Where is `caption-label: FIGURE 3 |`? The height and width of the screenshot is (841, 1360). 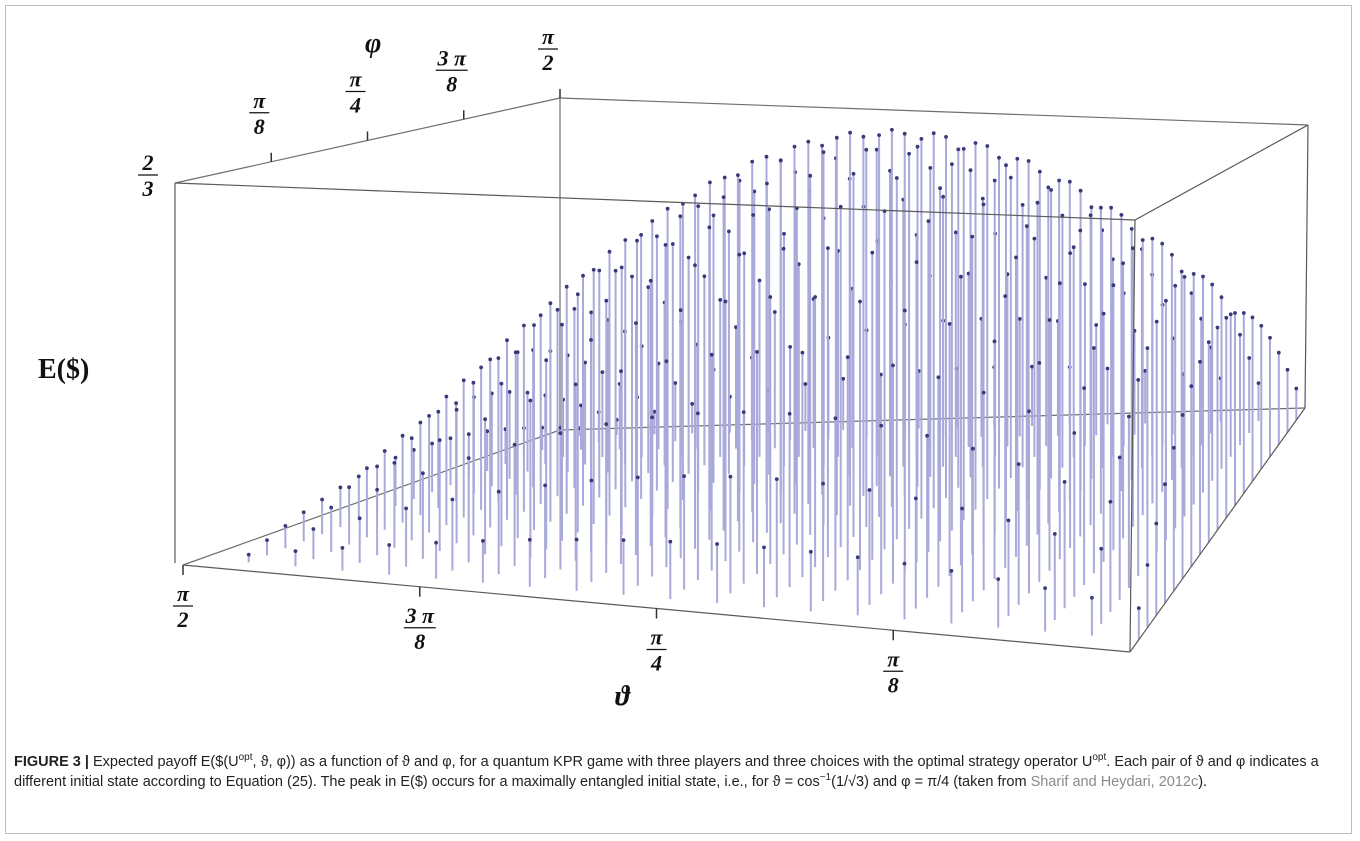 caption-label: FIGURE 3 | is located at coordinates (51, 762).